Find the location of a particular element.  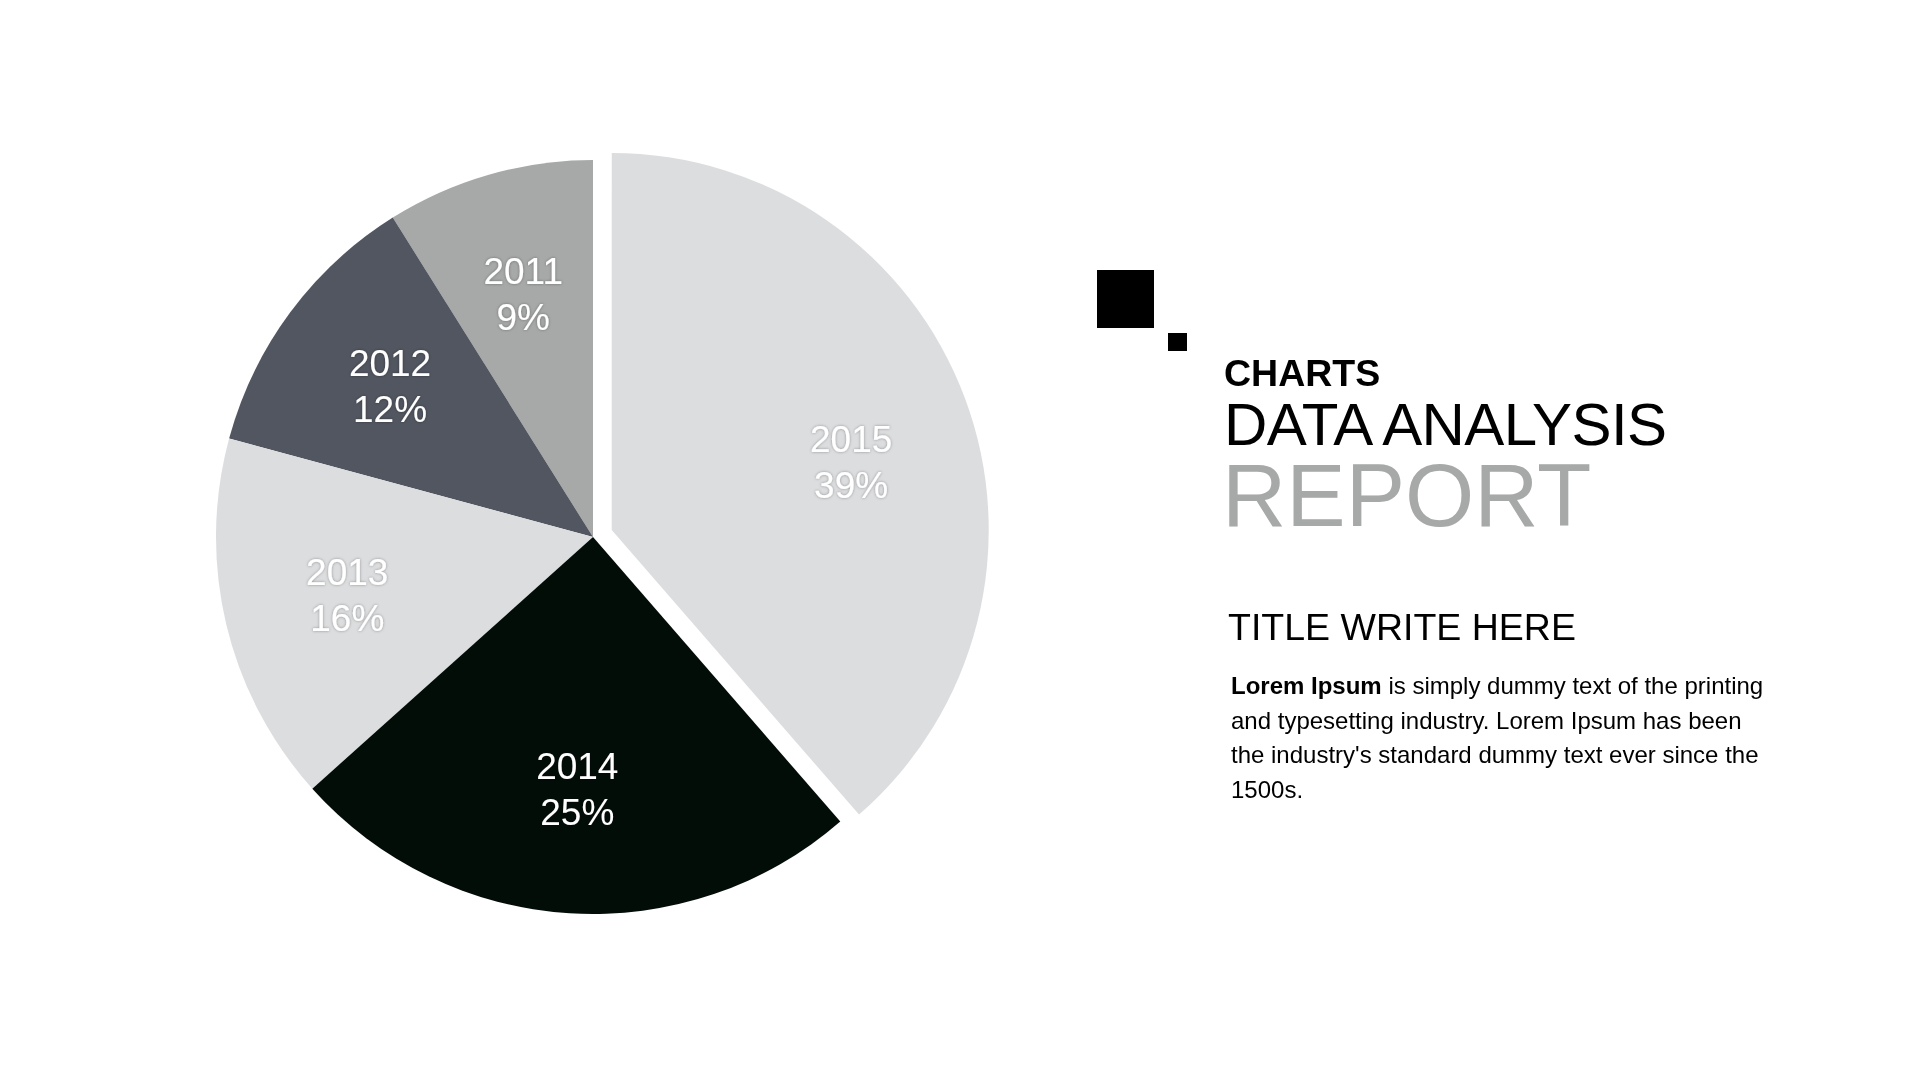

slice-label: 2011 is located at coordinates (523, 271).